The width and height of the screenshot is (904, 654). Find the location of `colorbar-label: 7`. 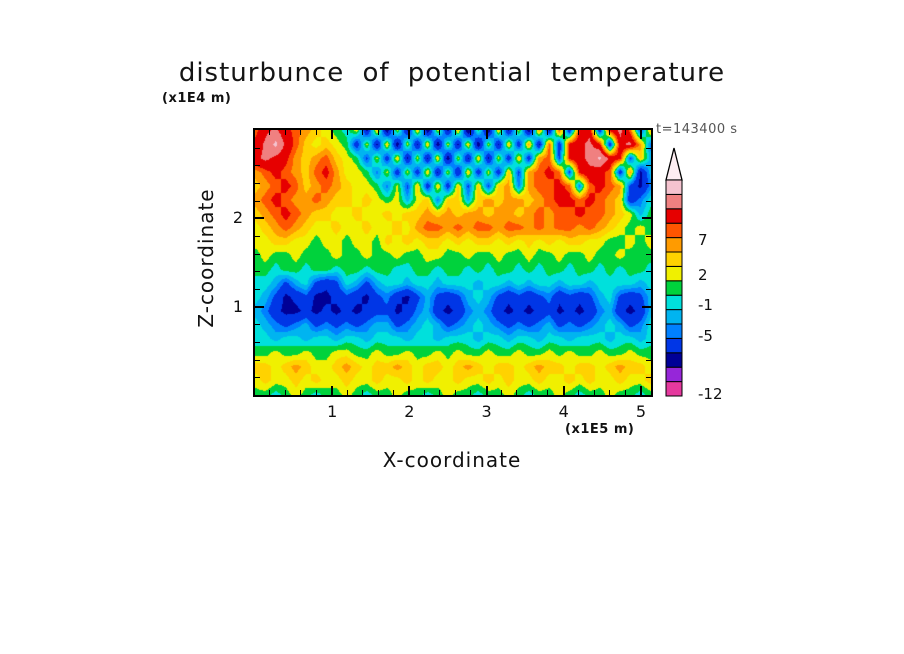

colorbar-label: 7 is located at coordinates (703, 240).